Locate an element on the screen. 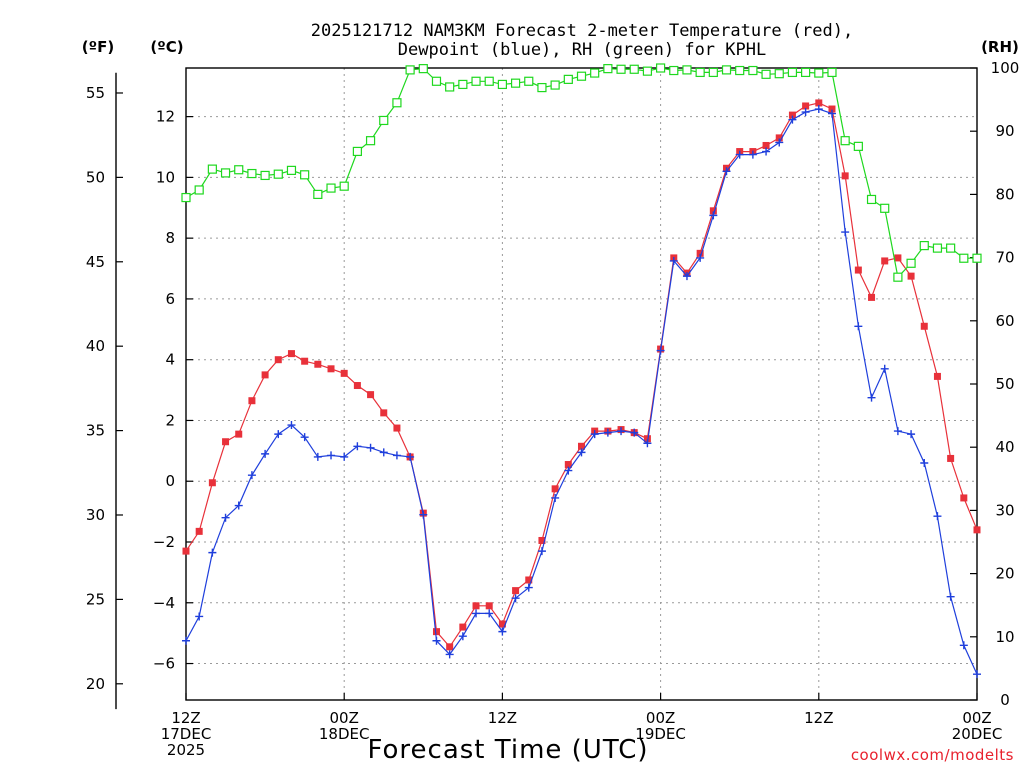 This screenshot has height=768, width=1024. rh-tick-label: 0 is located at coordinates (1005, 700).